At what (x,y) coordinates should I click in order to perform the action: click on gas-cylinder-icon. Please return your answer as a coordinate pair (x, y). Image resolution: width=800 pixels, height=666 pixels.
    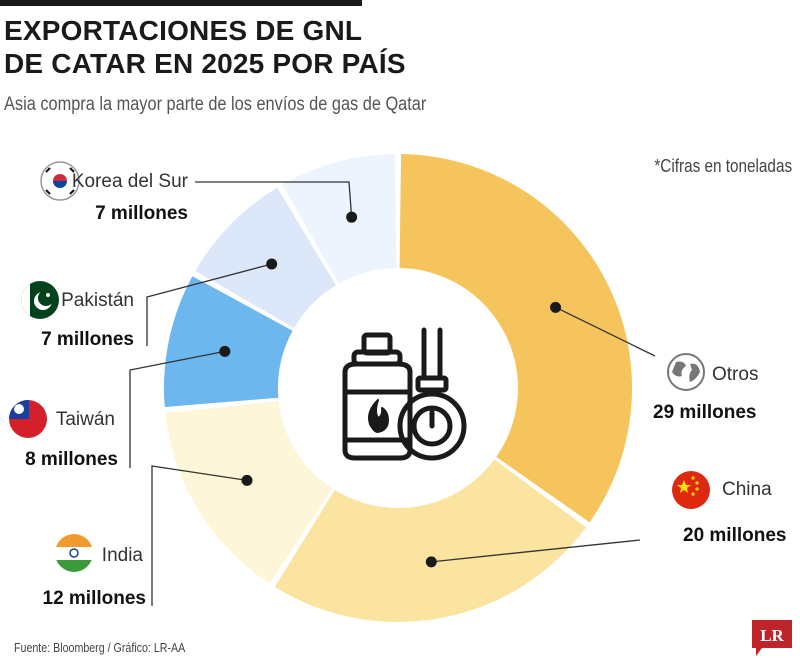
    Looking at the image, I should click on (404, 394).